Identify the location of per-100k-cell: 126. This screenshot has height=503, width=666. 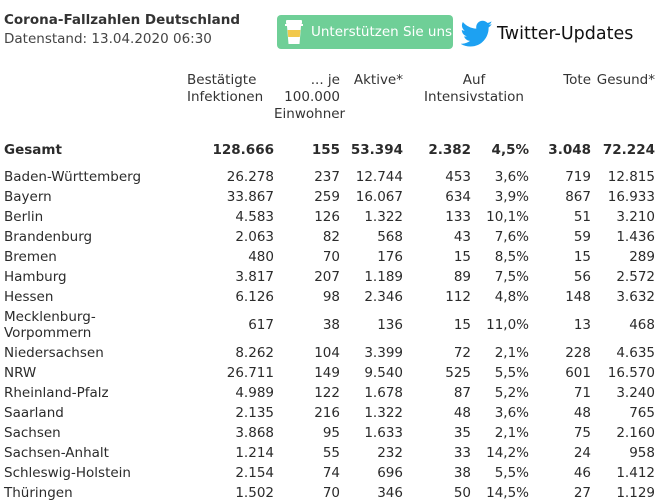
(327, 217).